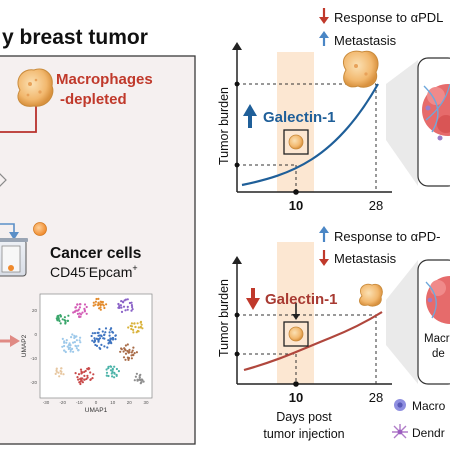  Describe the element at coordinates (365, 40) in the screenshot. I see `top-legend-2: Metastasis` at that location.